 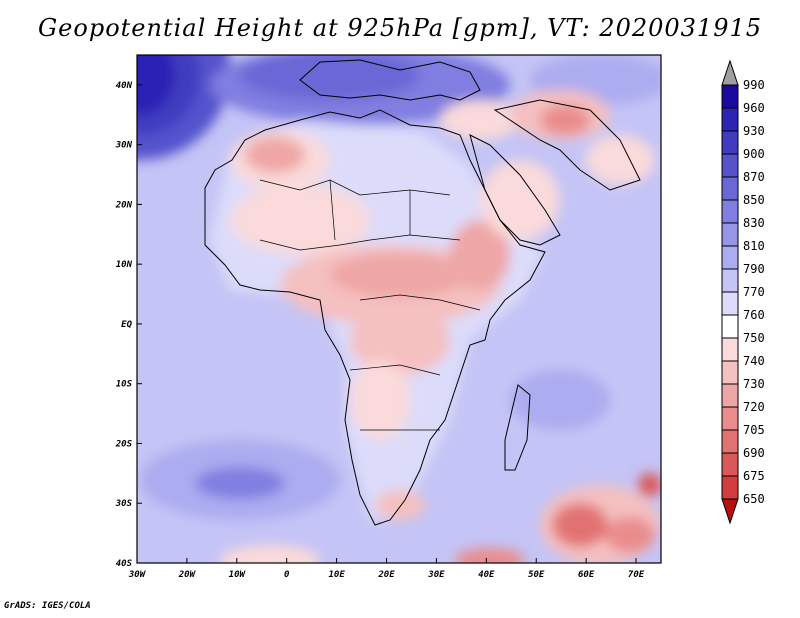 I want to click on lat-tick-labels: 40N 30N 20N 10N EQ 10S 20S 30S 40S, so click(x=128, y=325).